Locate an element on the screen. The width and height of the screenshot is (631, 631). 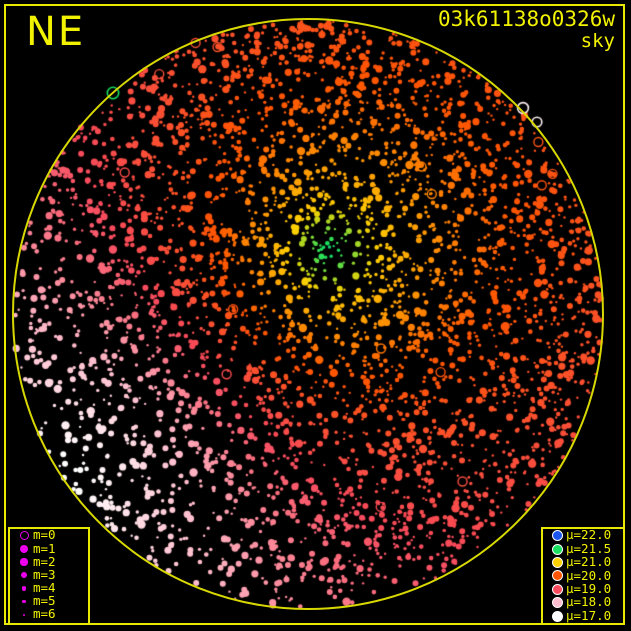
mu-legend-row: μ=20.0 is located at coordinates (583, 575).